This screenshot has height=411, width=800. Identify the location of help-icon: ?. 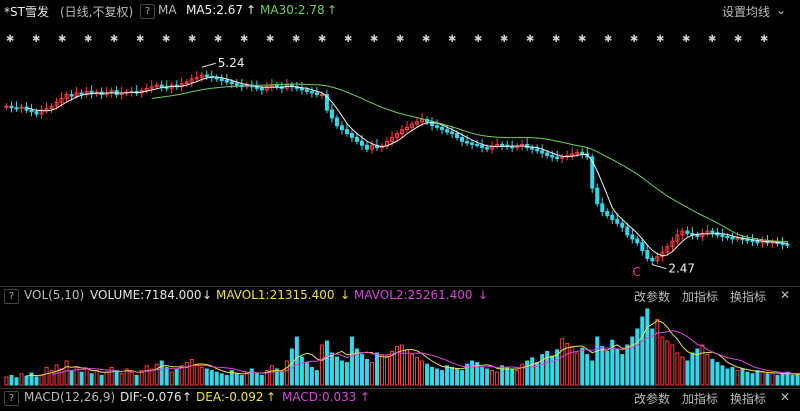
(147, 11).